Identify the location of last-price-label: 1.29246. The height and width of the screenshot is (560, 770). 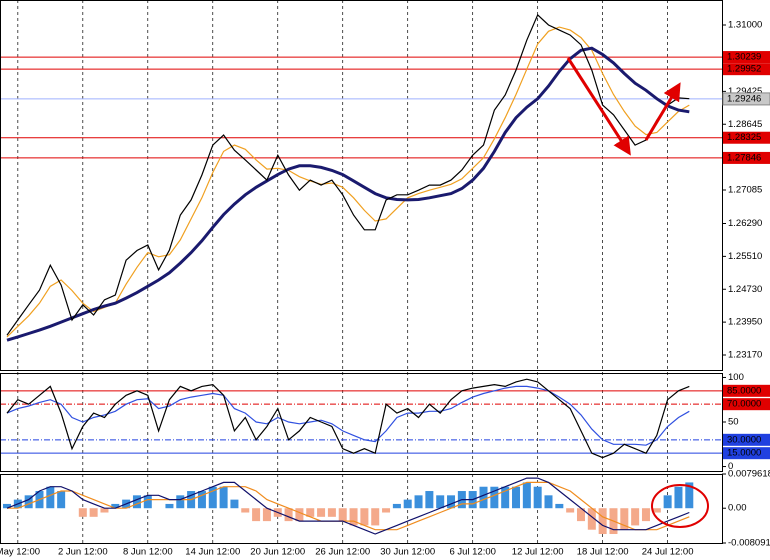
(744, 98).